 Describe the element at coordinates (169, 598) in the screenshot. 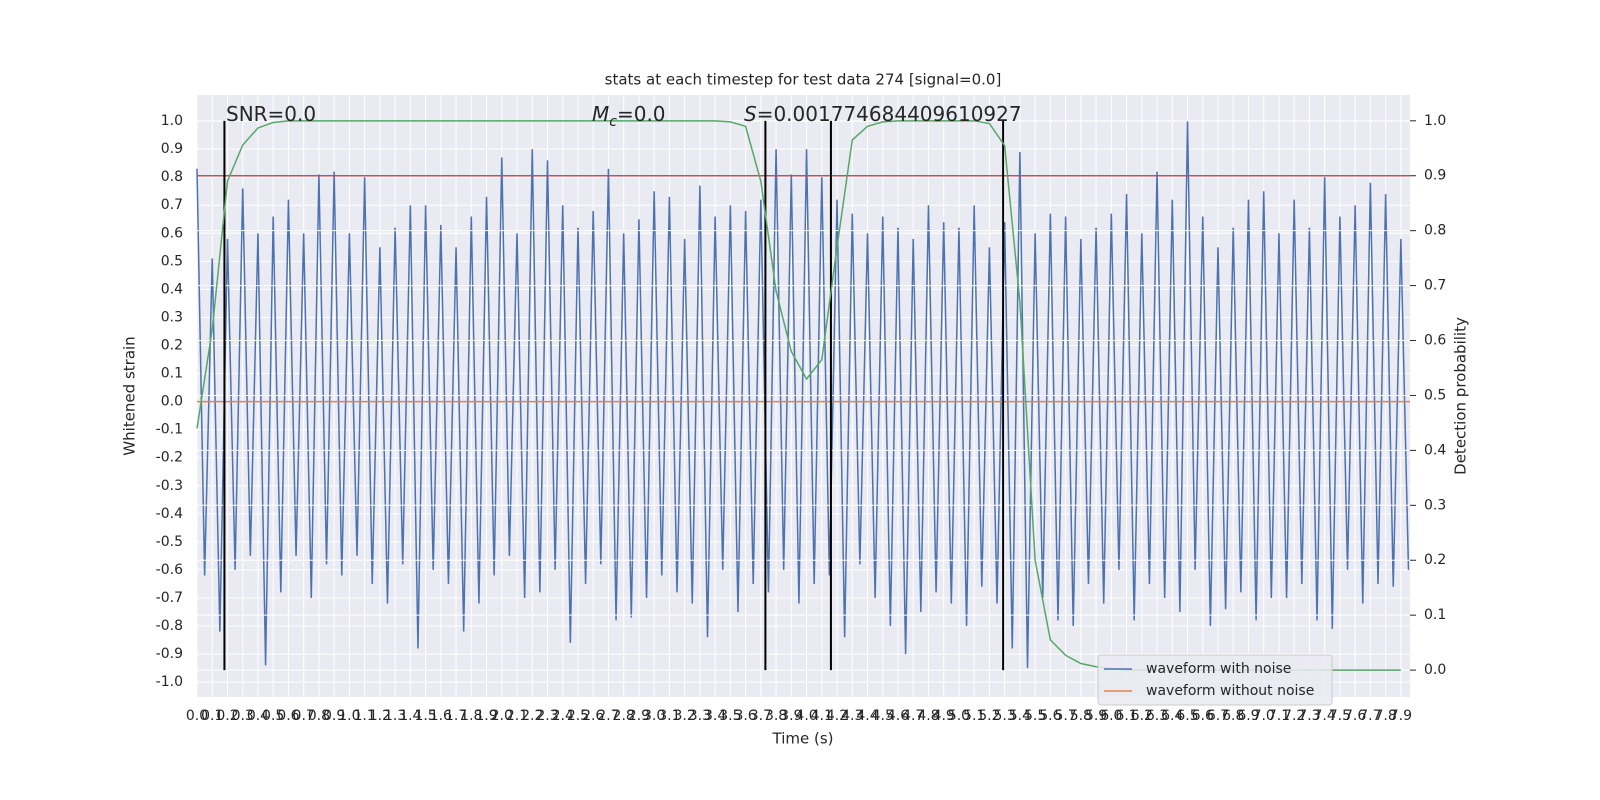

I see `y-tick-label: -0.7` at that location.